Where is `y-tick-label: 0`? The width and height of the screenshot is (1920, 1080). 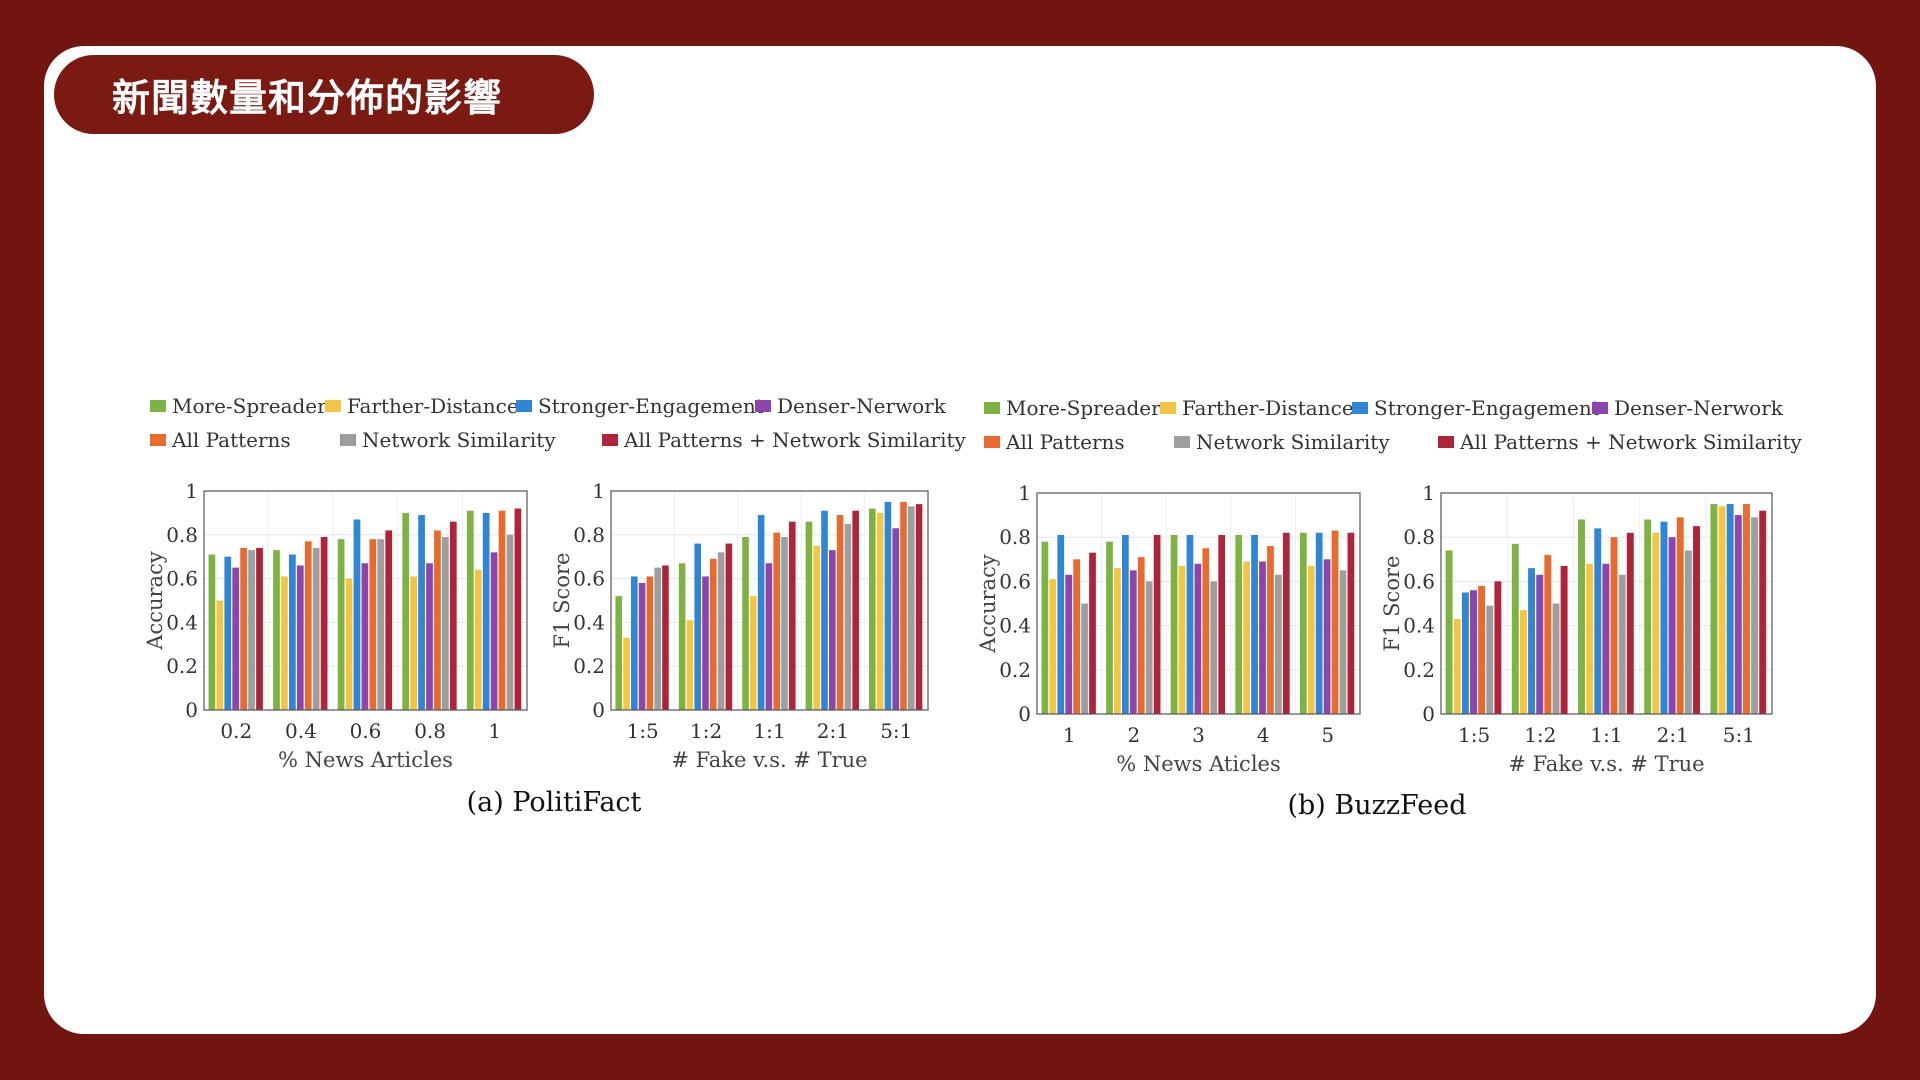 y-tick-label: 0 is located at coordinates (598, 710).